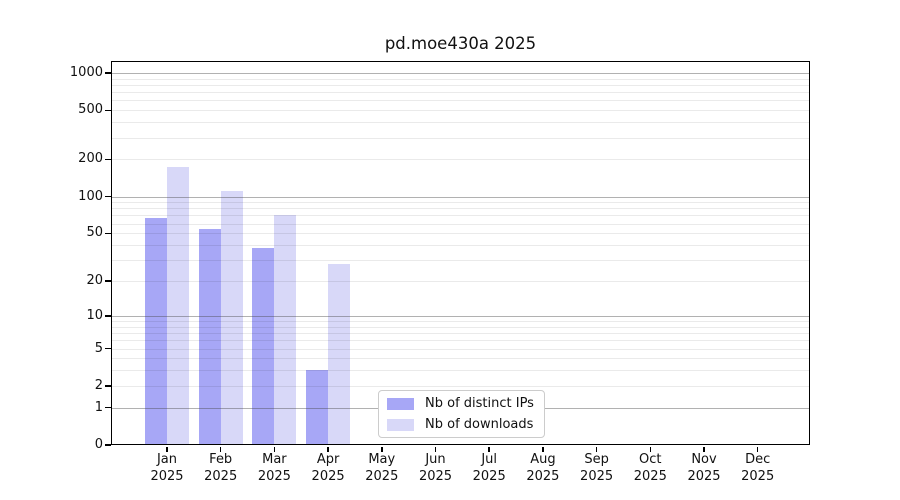 The image size is (900, 500). I want to click on x-tick-jun, so click(435, 449).